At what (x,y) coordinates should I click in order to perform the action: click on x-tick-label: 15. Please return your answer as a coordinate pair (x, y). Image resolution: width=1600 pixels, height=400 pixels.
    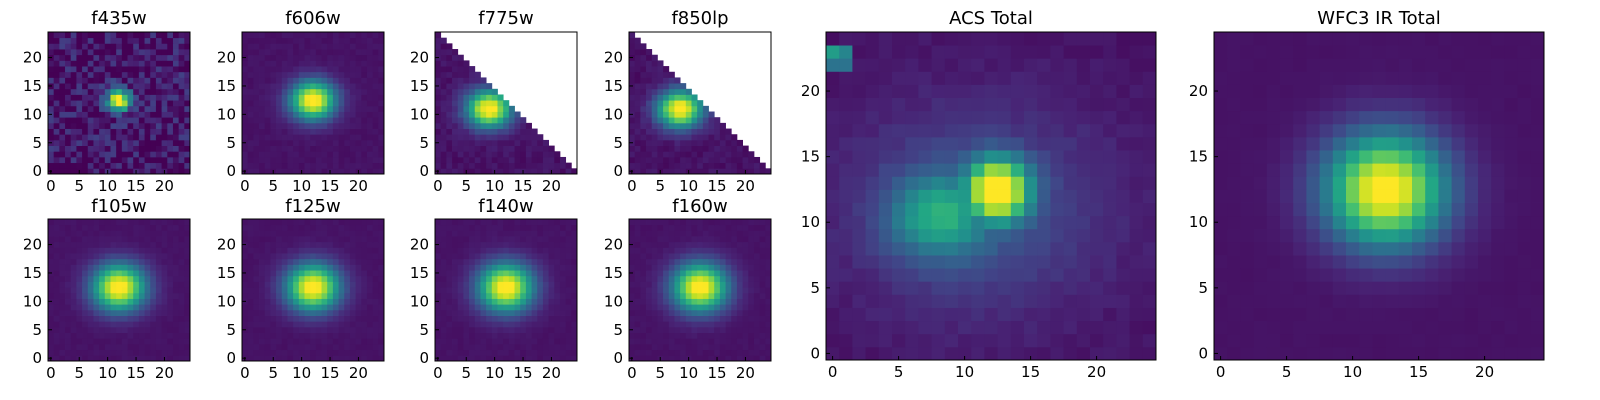
    Looking at the image, I should click on (135, 373).